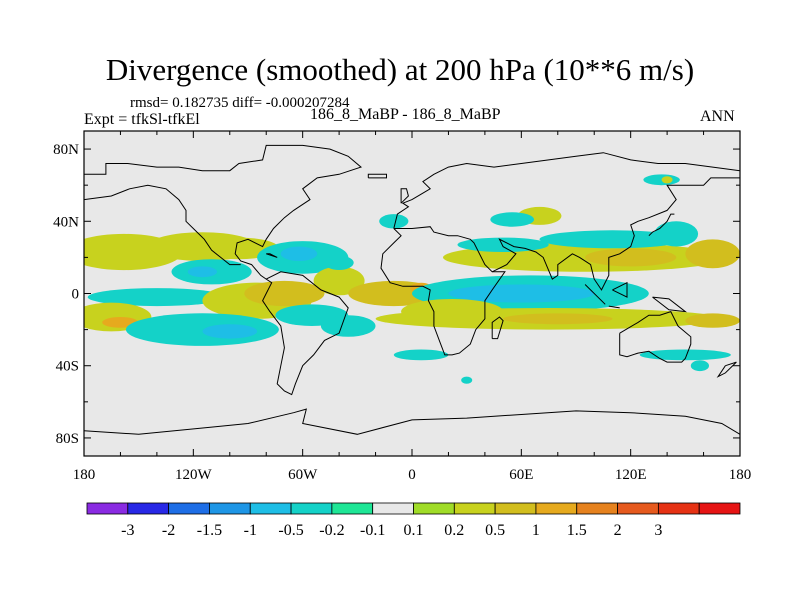  What do you see at coordinates (209, 530) in the screenshot?
I see `colorbar-label: -1.5` at bounding box center [209, 530].